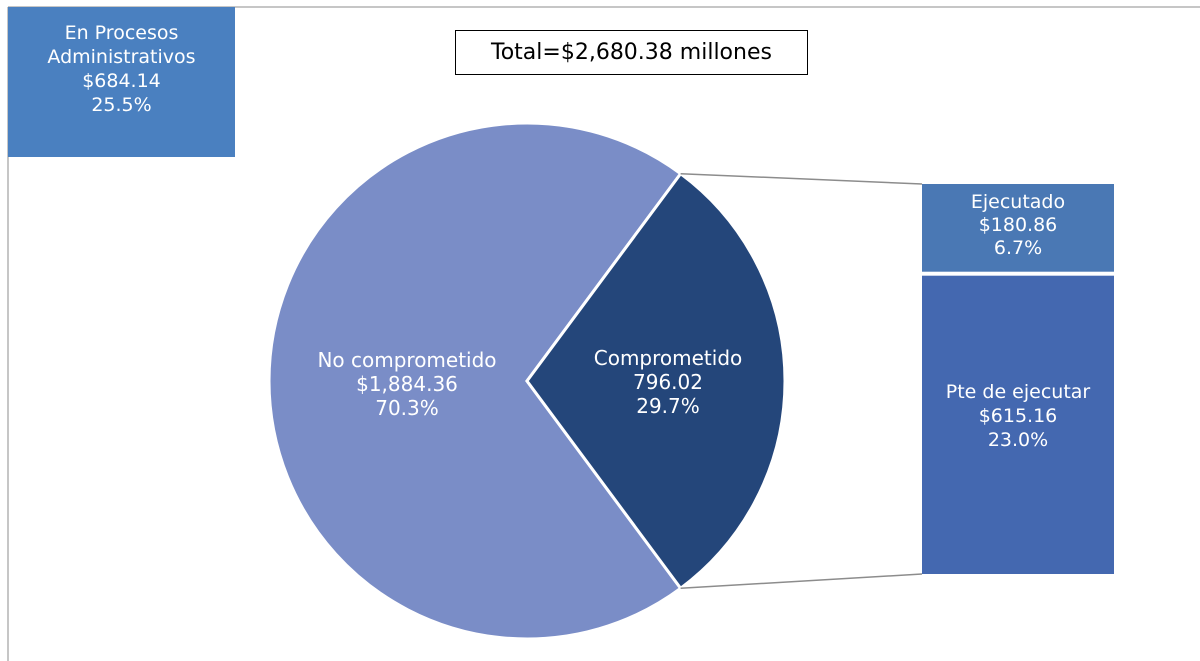  Describe the element at coordinates (668, 358) in the screenshot. I see `slice-name-comprometido: Comprometido` at that location.